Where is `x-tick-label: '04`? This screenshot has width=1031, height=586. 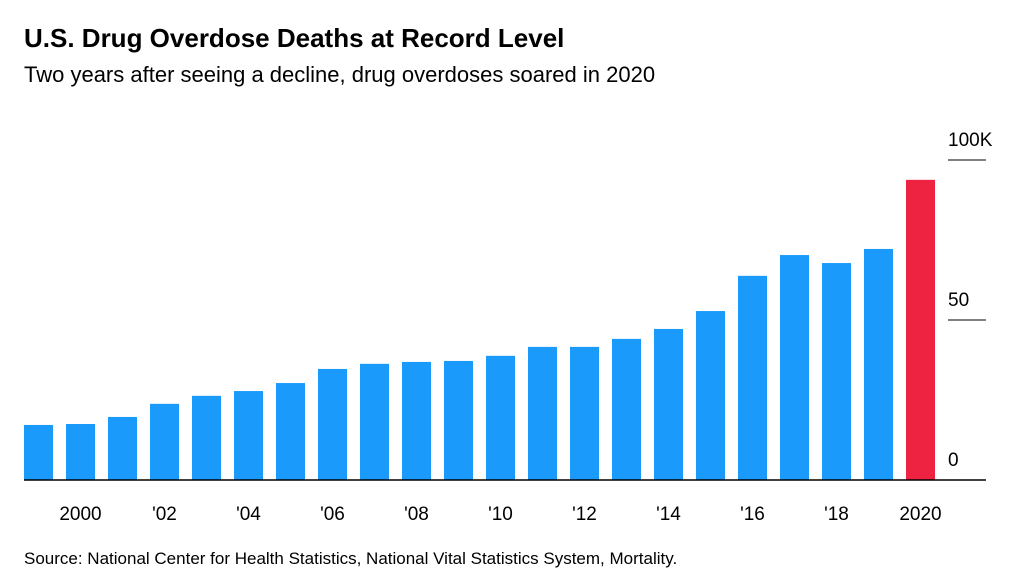 x-tick-label: '04 is located at coordinates (248, 514).